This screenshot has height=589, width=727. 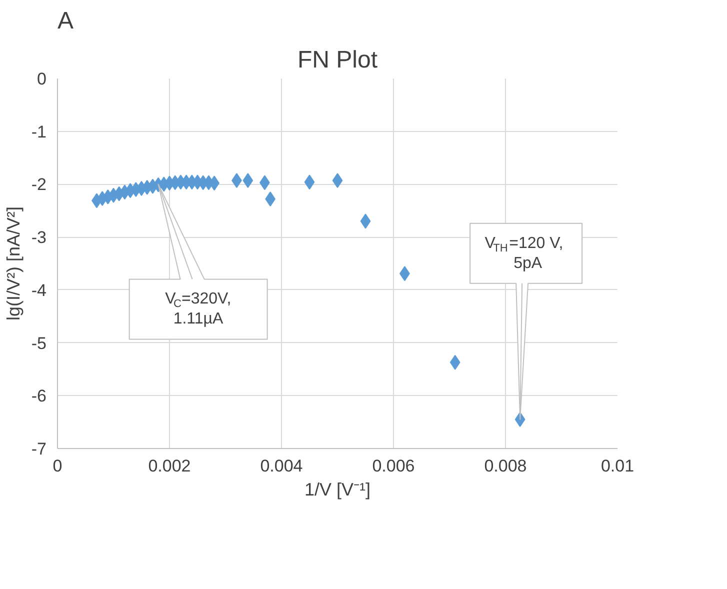 What do you see at coordinates (617, 466) in the screenshot?
I see `x-tick-label: 0.01` at bounding box center [617, 466].